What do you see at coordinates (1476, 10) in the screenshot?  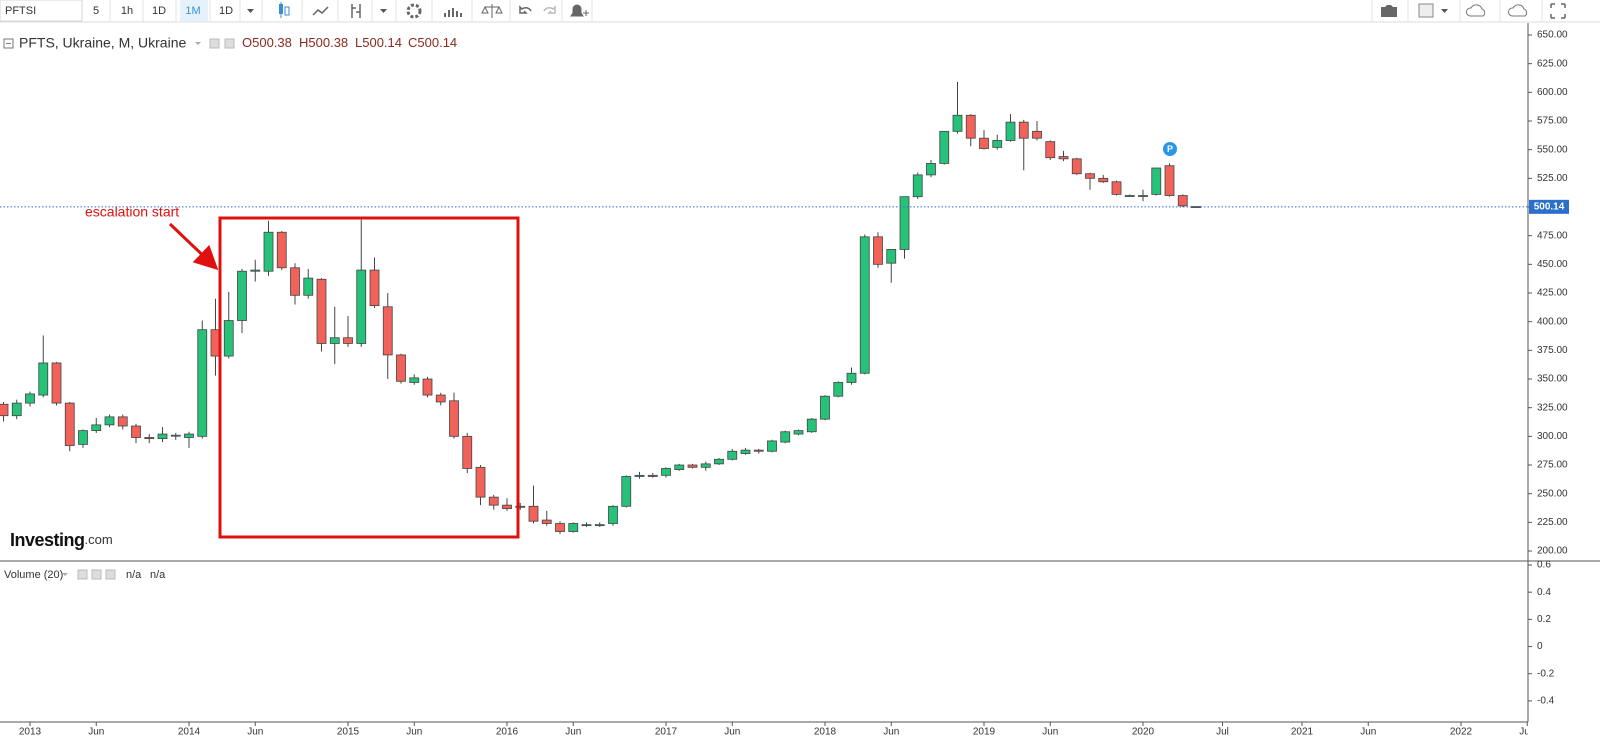 I see `cloud-save-icon` at bounding box center [1476, 10].